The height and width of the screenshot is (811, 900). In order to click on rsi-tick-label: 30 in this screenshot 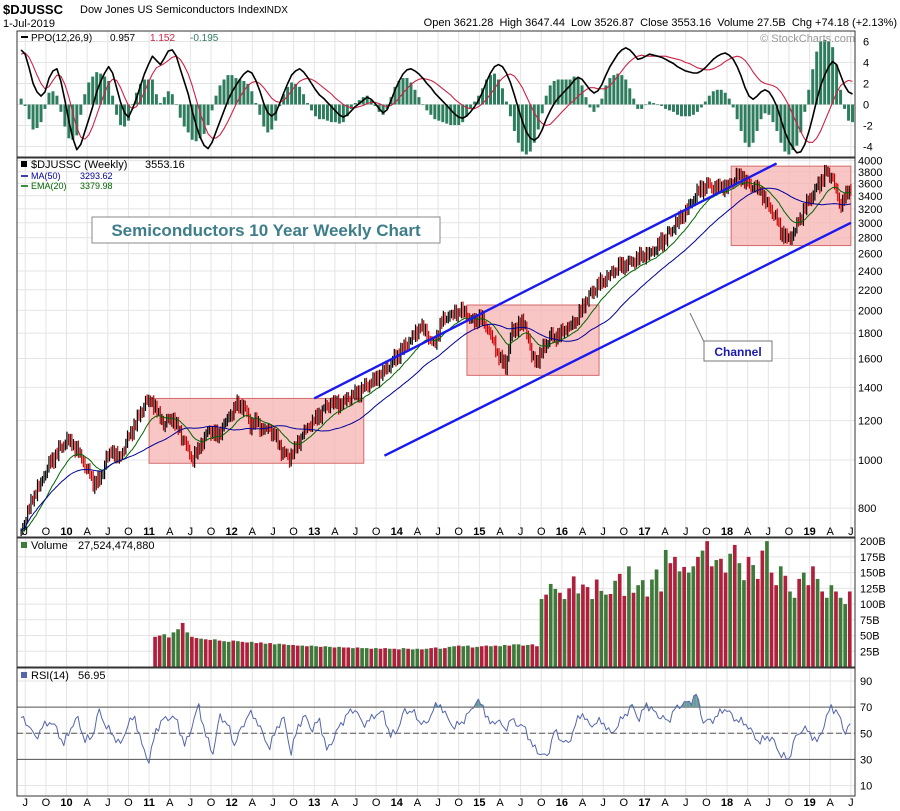, I will do `click(866, 760)`.